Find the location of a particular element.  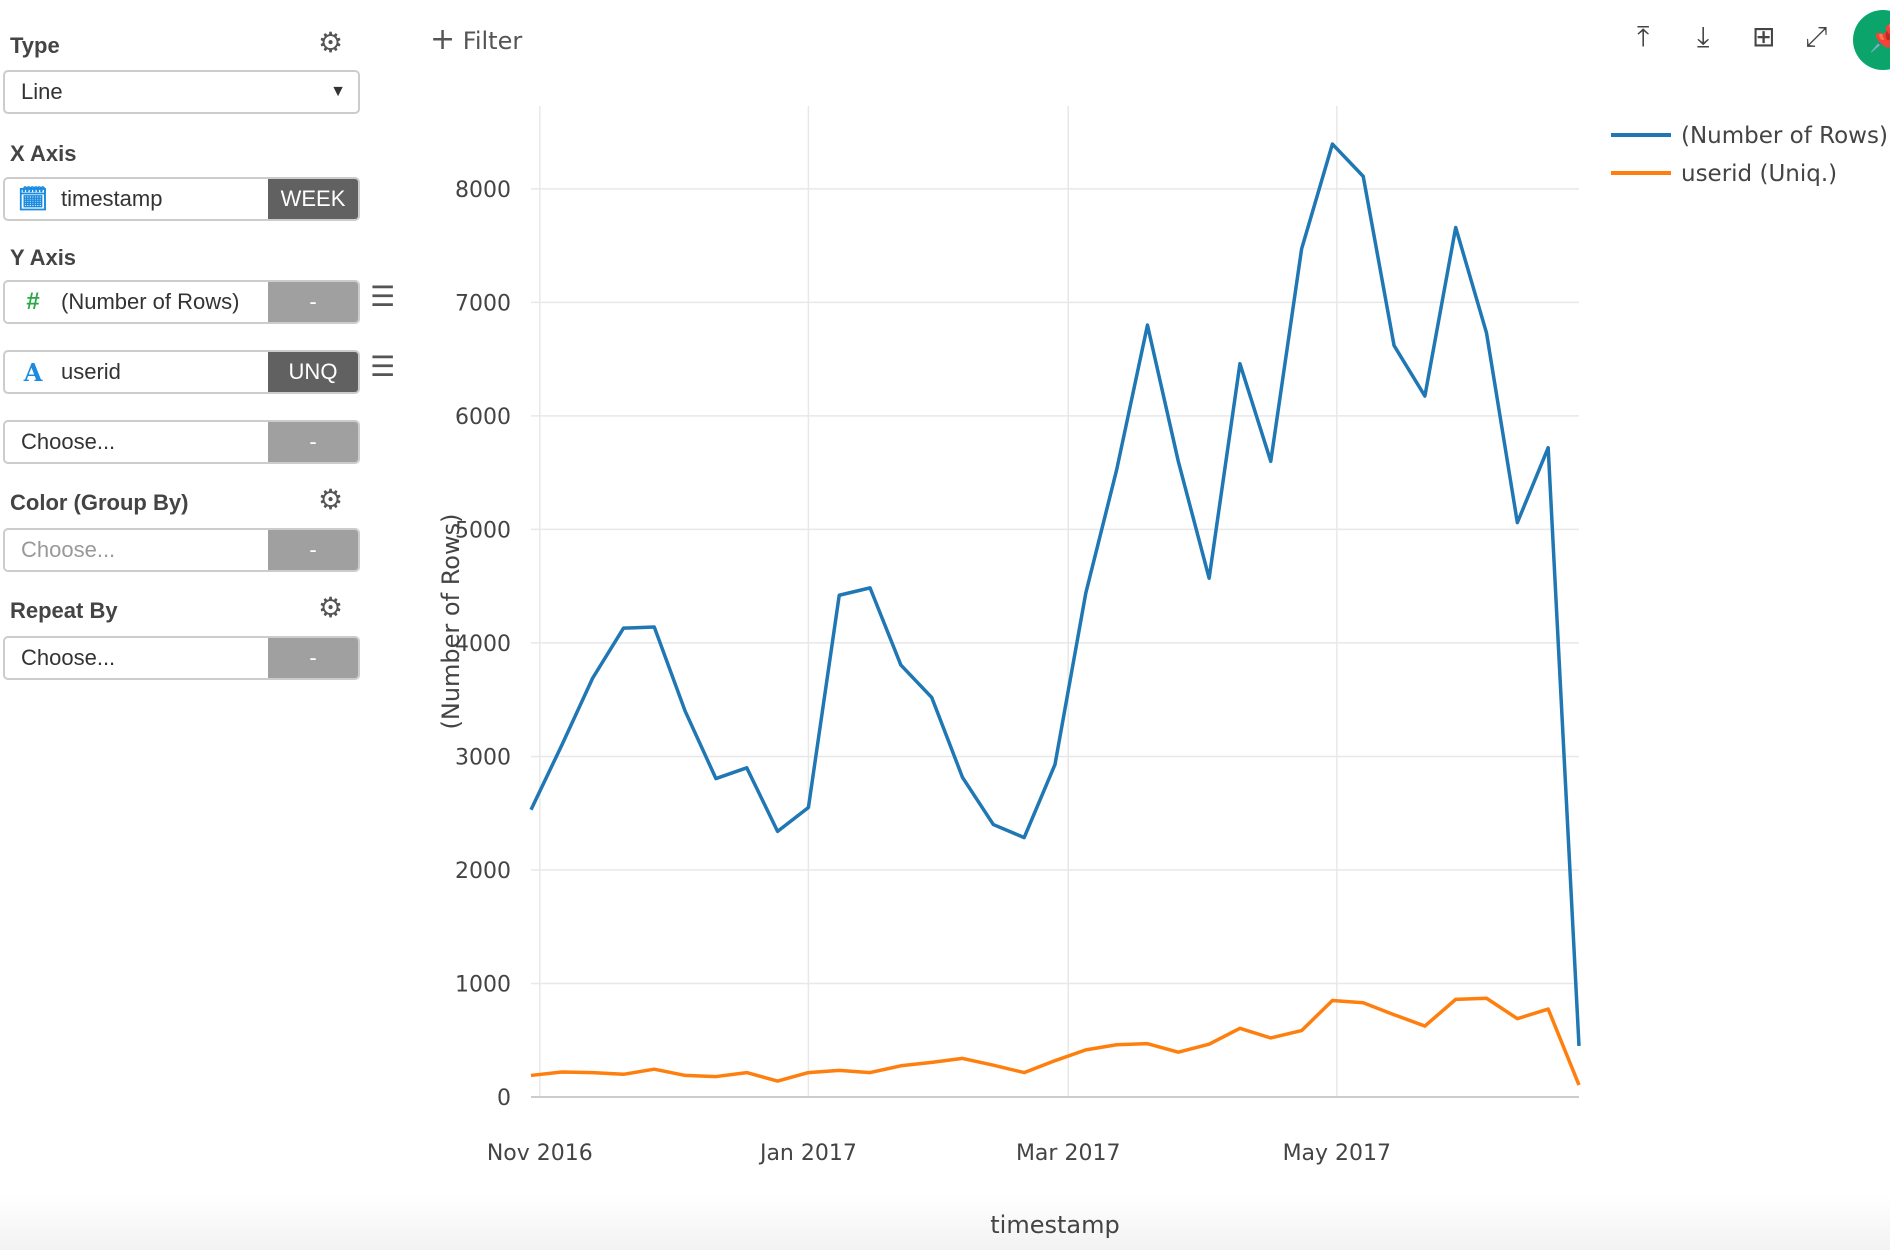

y-tick-label: 6000 is located at coordinates (483, 417).